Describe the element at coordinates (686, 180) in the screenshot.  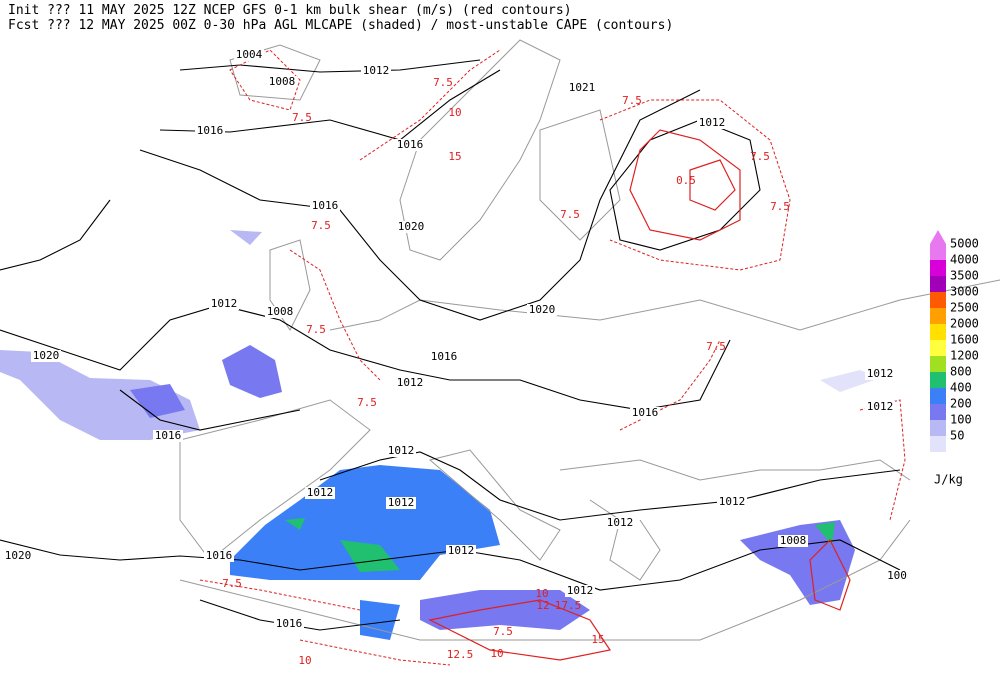
I see `shear-label: 0.5` at that location.